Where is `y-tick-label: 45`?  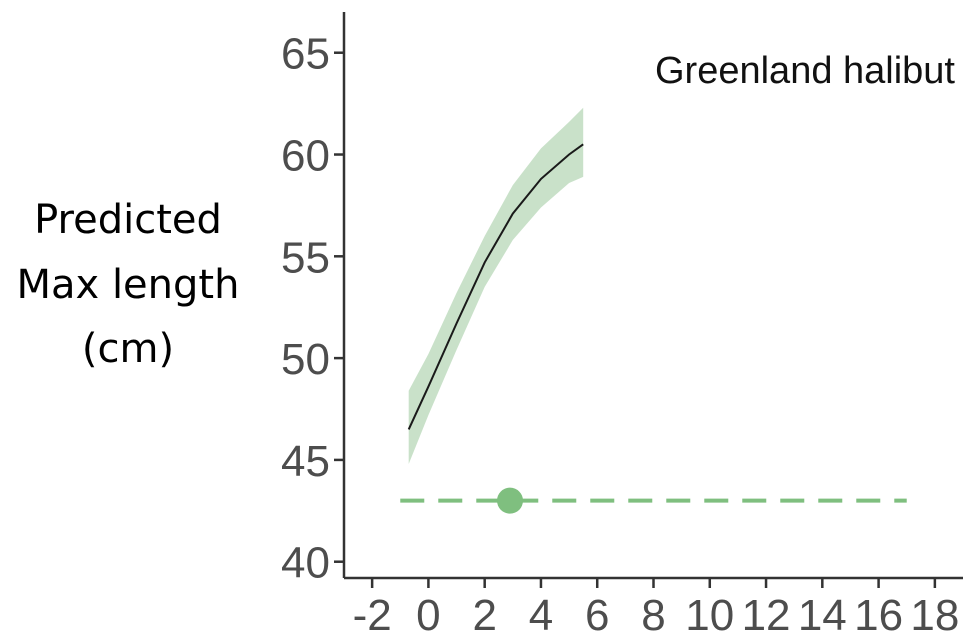 y-tick-label: 45 is located at coordinates (305, 461).